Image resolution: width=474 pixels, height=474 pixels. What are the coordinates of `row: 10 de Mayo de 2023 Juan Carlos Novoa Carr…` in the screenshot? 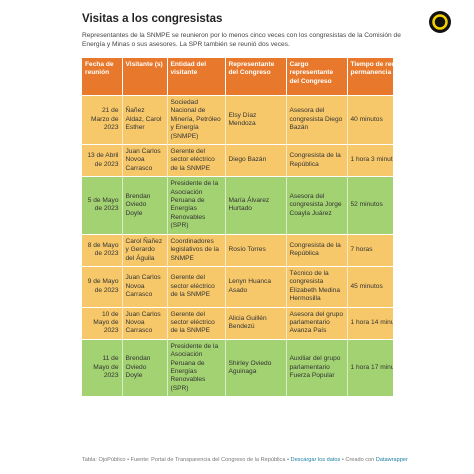 It's located at (237, 323).